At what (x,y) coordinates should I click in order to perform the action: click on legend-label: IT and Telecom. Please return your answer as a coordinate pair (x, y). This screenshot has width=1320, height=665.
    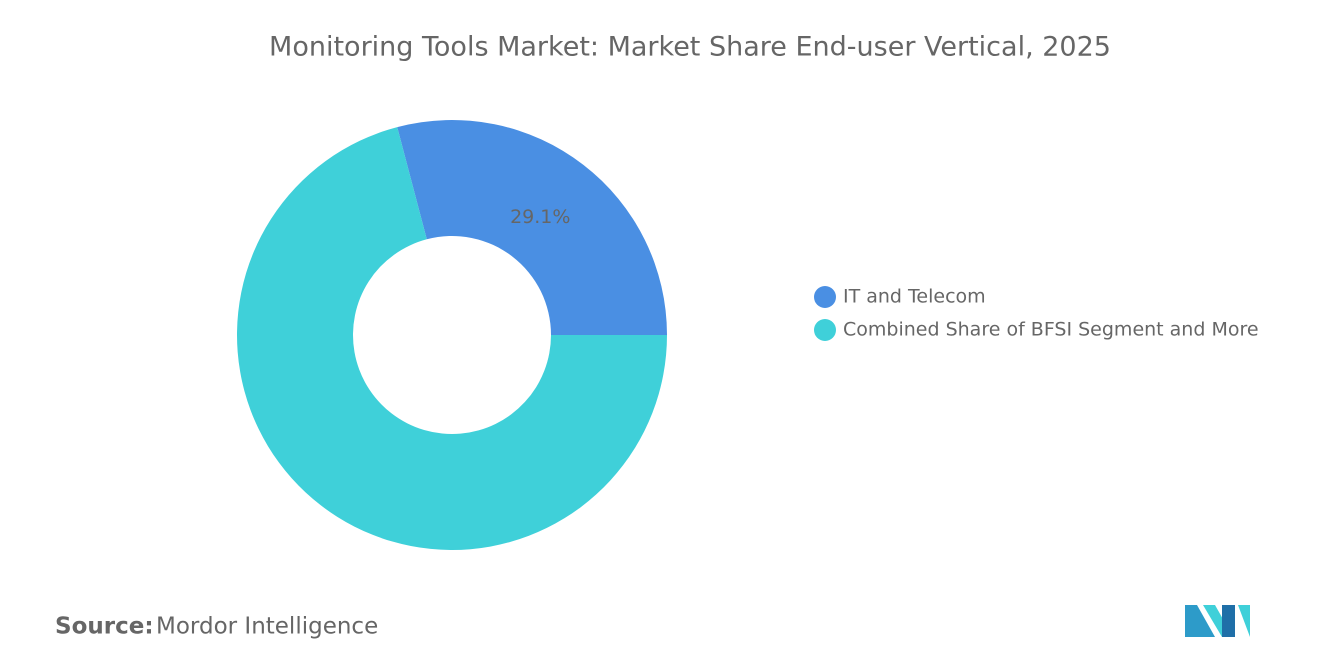
    Looking at the image, I should click on (914, 297).